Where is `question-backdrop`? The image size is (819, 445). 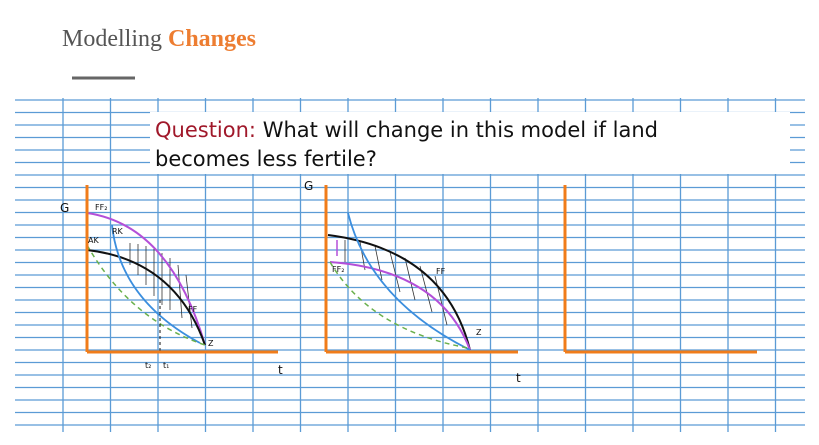
question-backdrop is located at coordinates (470, 143).